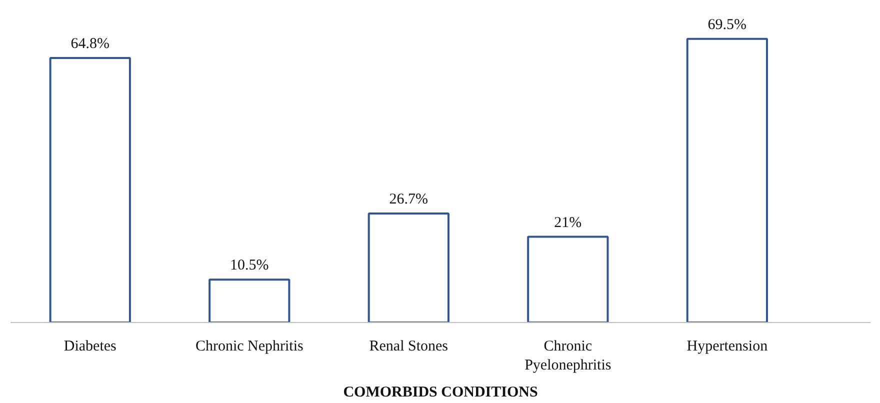 This screenshot has height=403, width=880. Describe the element at coordinates (90, 346) in the screenshot. I see `x-tick-label: Diabetes` at that location.